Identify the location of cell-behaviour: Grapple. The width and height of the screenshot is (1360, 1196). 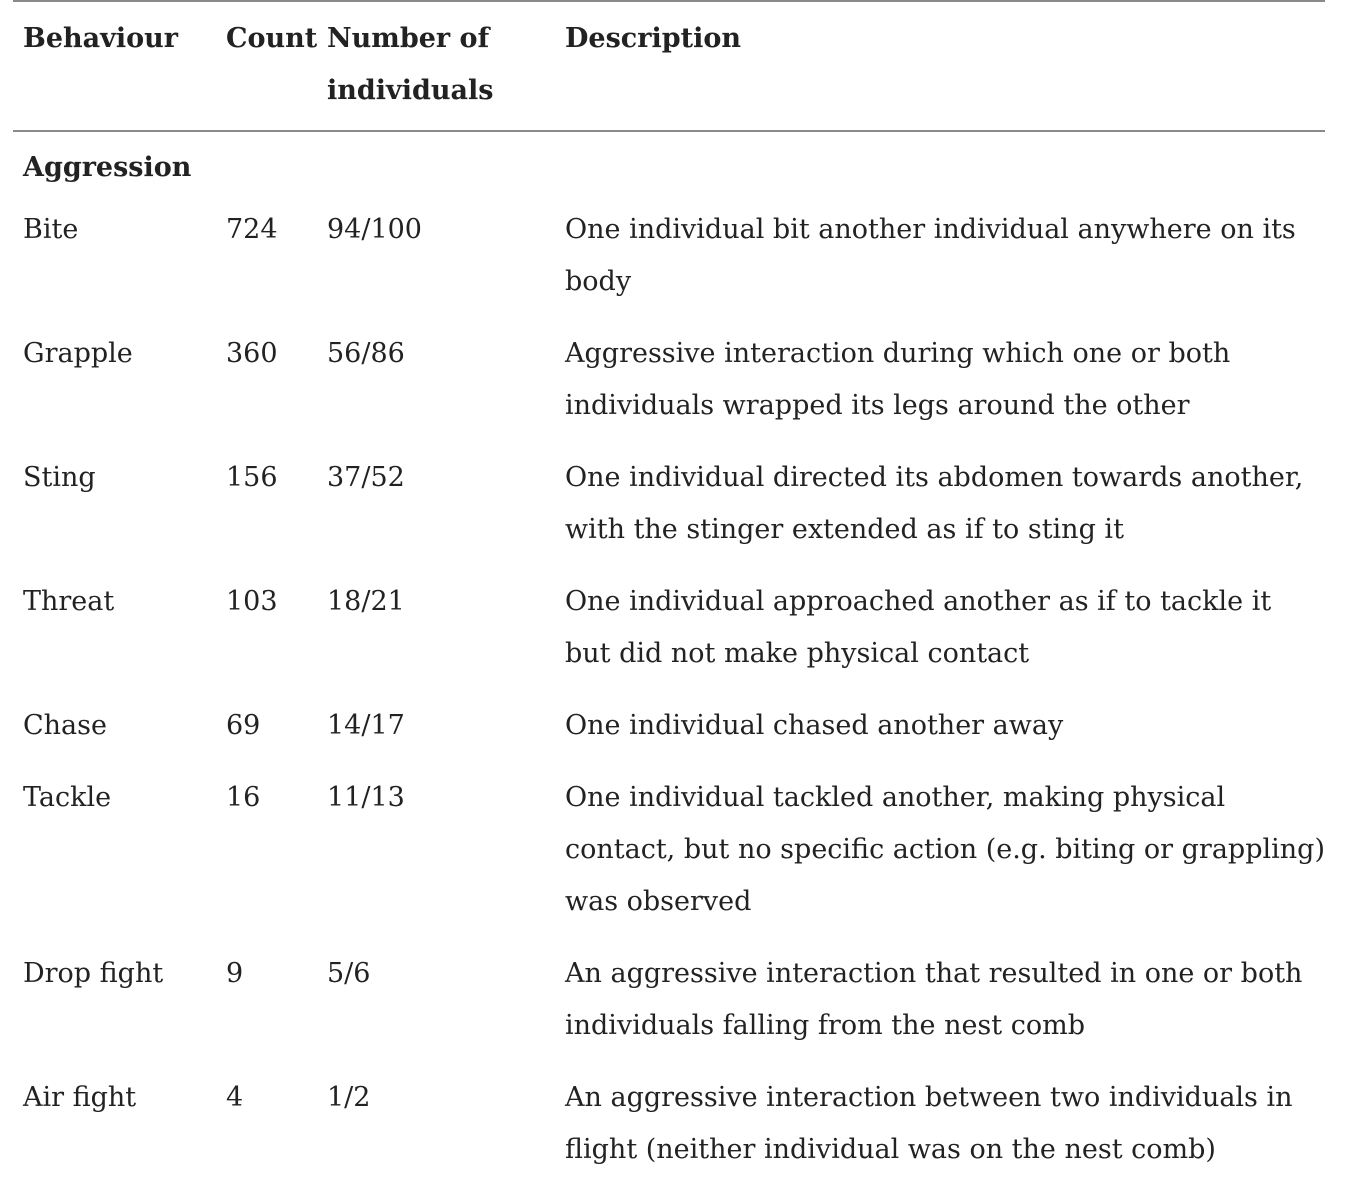
(78, 353).